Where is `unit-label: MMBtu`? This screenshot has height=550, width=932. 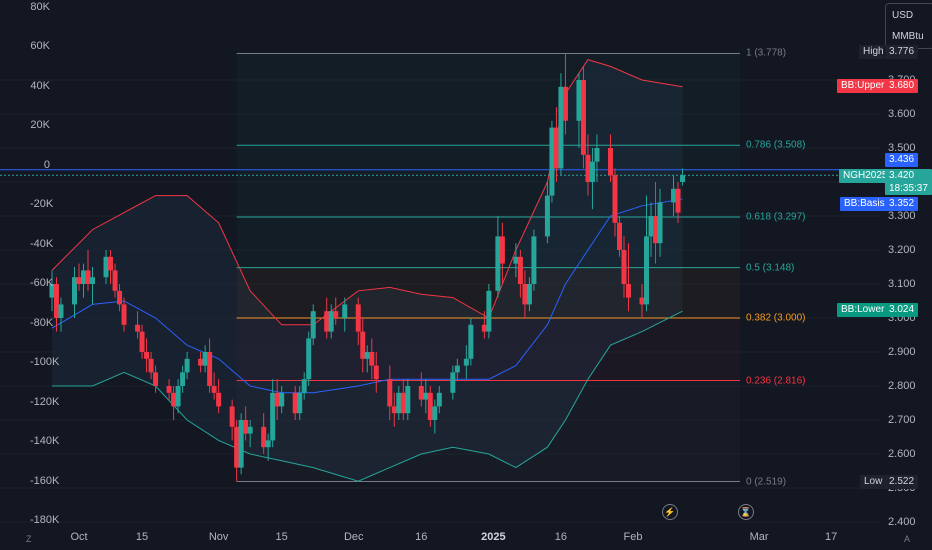 unit-label: MMBtu is located at coordinates (908, 36).